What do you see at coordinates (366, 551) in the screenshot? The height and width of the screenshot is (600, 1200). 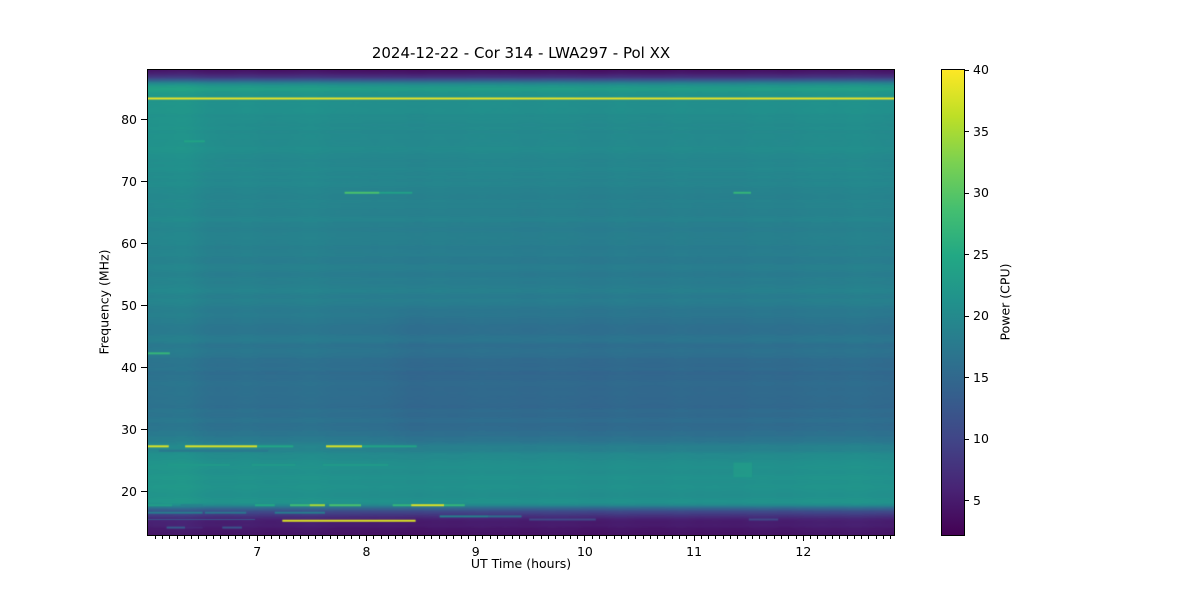 I see `x-tick-label: 8` at bounding box center [366, 551].